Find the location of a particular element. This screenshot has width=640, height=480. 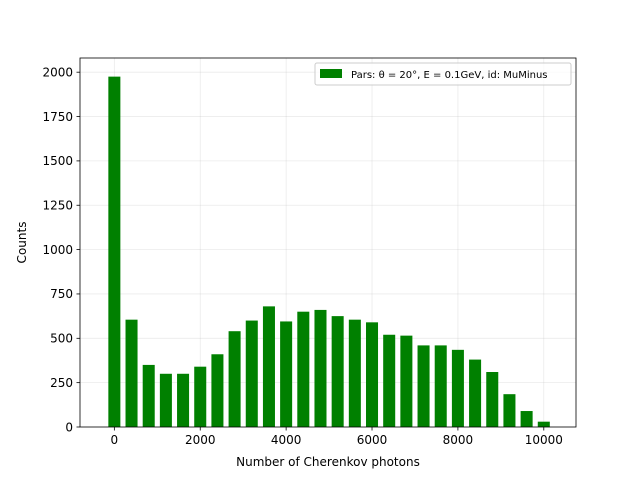

y-tick-label: 2000 is located at coordinates (57, 72).